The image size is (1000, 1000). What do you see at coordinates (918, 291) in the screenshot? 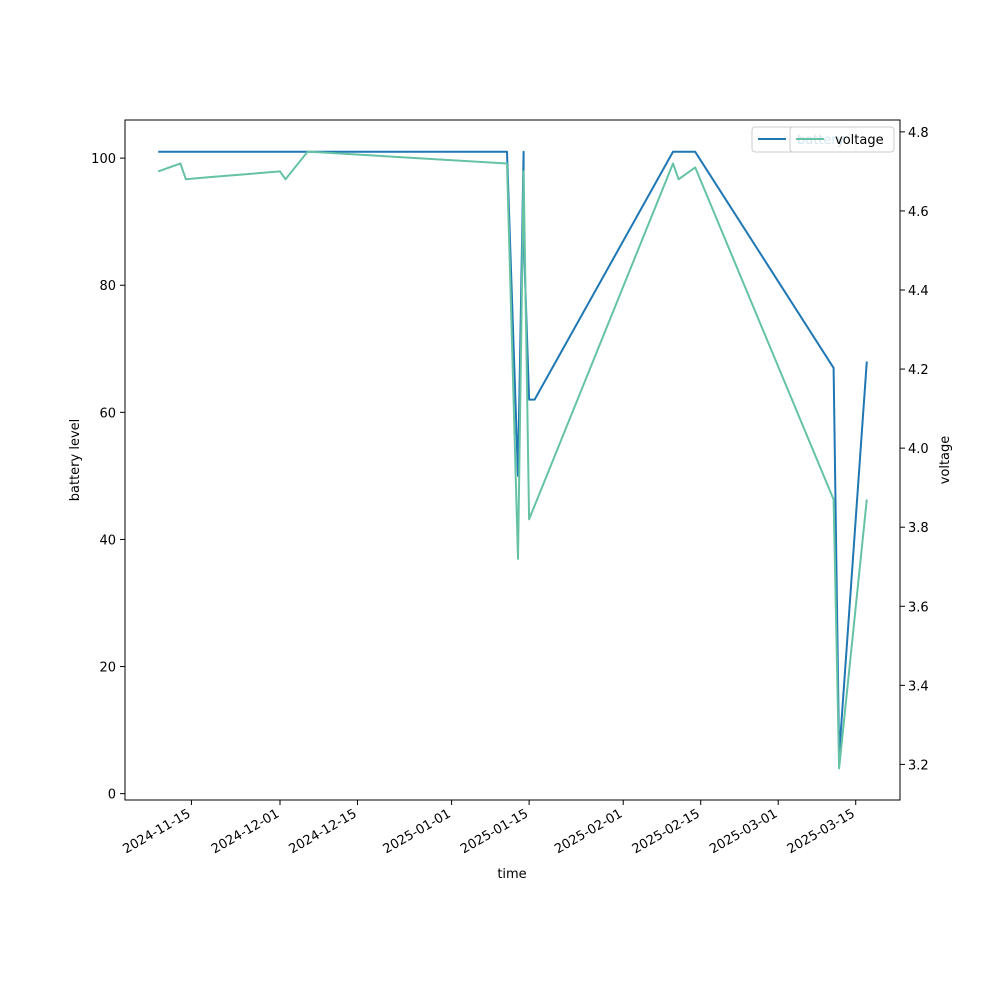
I see `y2-tick-label: 4.4` at bounding box center [918, 291].